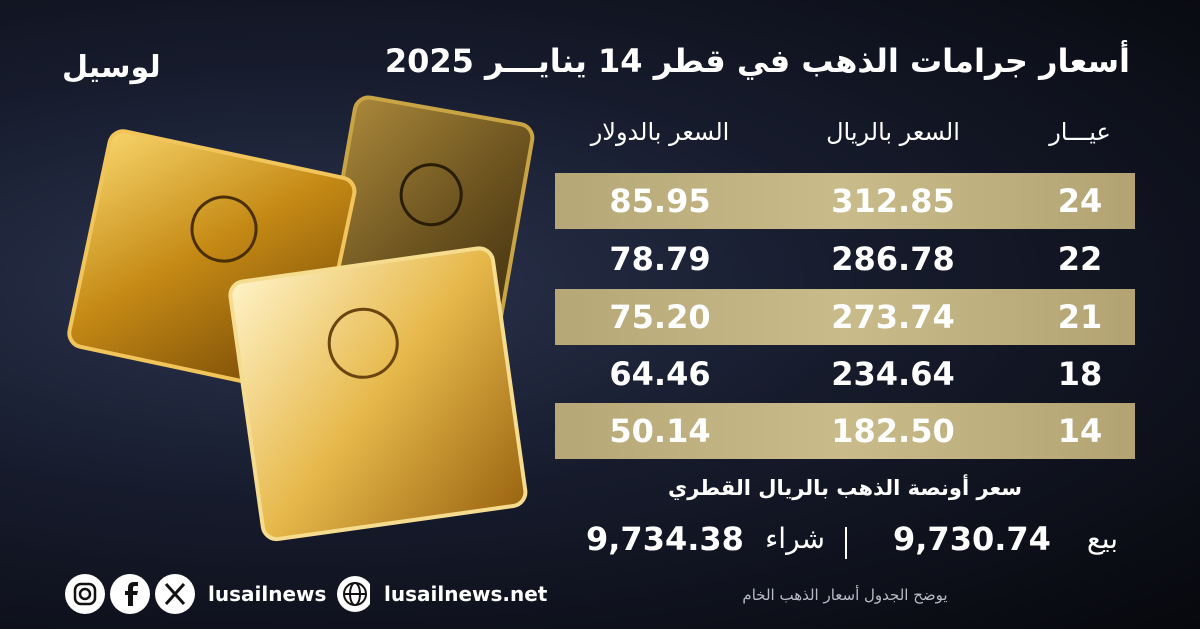 This screenshot has height=629, width=1200. I want to click on karat-cell: 22, so click(1080, 259).